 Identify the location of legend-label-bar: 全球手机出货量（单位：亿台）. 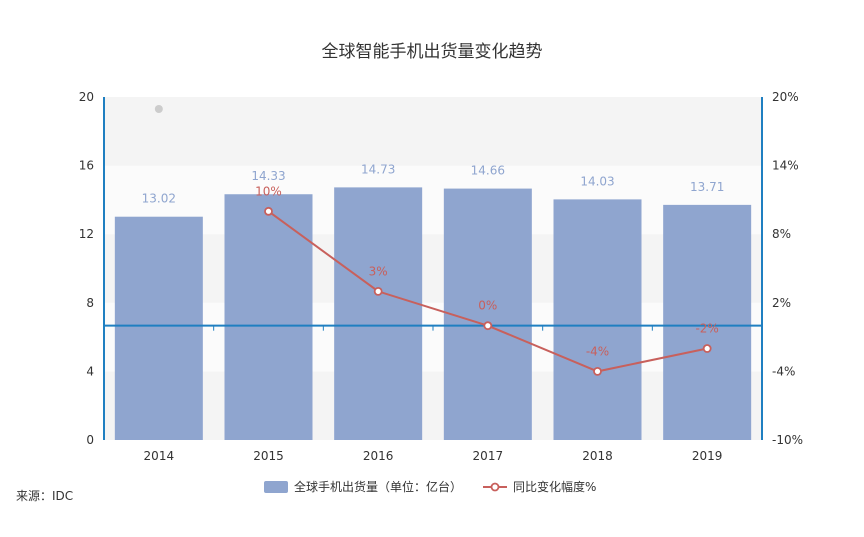
(378, 486).